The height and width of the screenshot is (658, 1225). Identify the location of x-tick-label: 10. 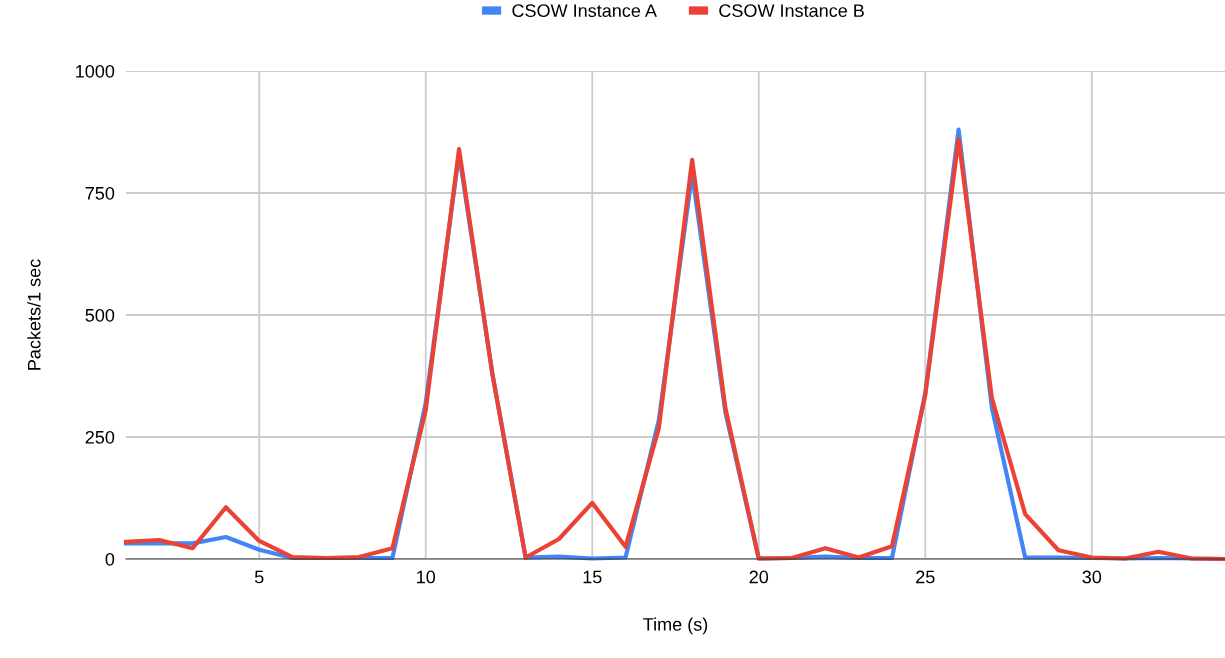
(426, 577).